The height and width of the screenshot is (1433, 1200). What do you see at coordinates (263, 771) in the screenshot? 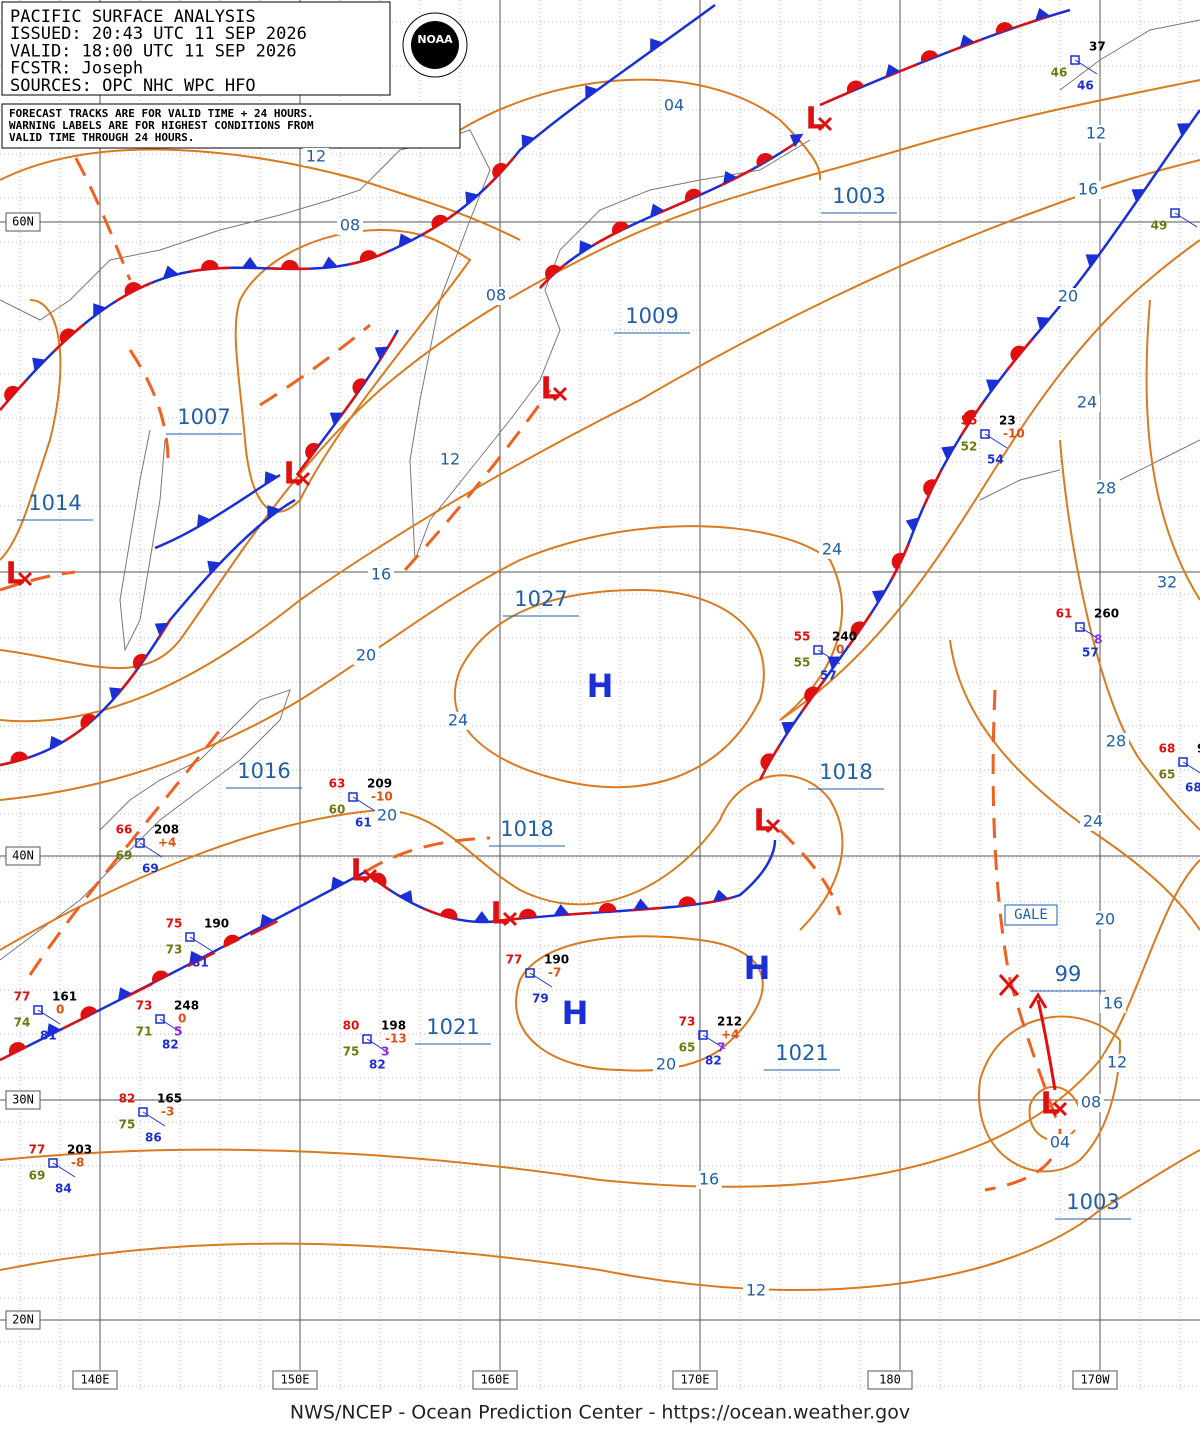
I see `pressure-center: 1016` at bounding box center [263, 771].